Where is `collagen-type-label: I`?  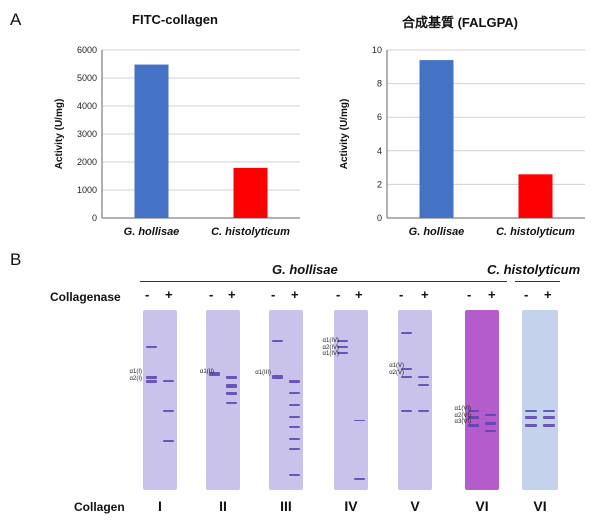
collagen-type-label: I is located at coordinates (160, 506).